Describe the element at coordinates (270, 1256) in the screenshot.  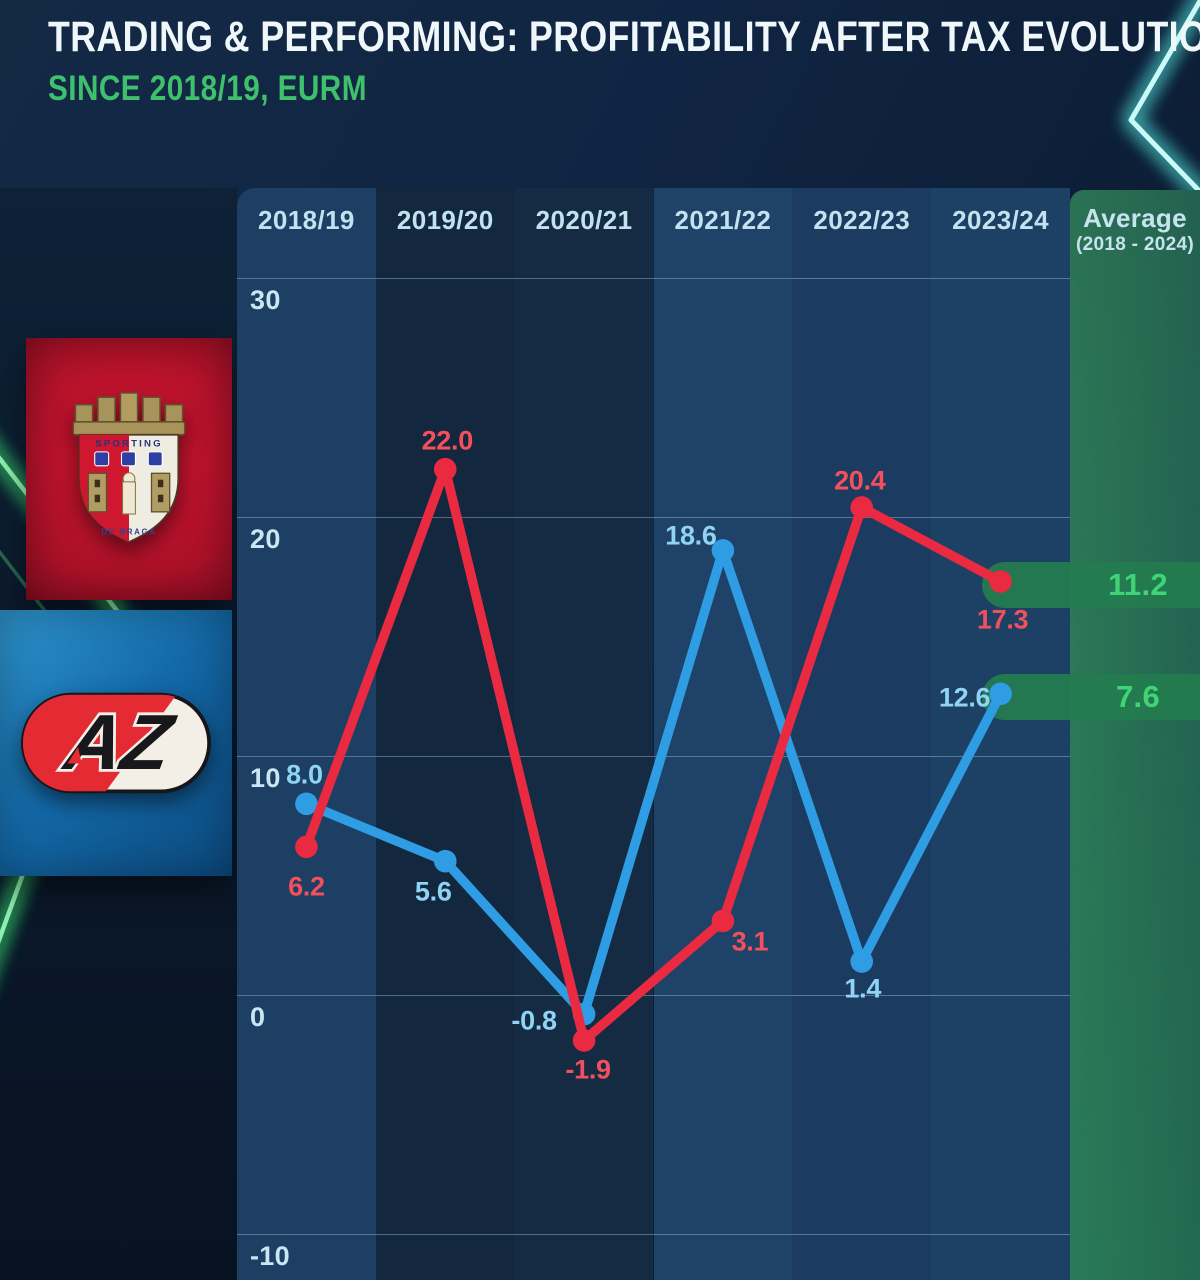
I see `y-tick-label: -10` at that location.